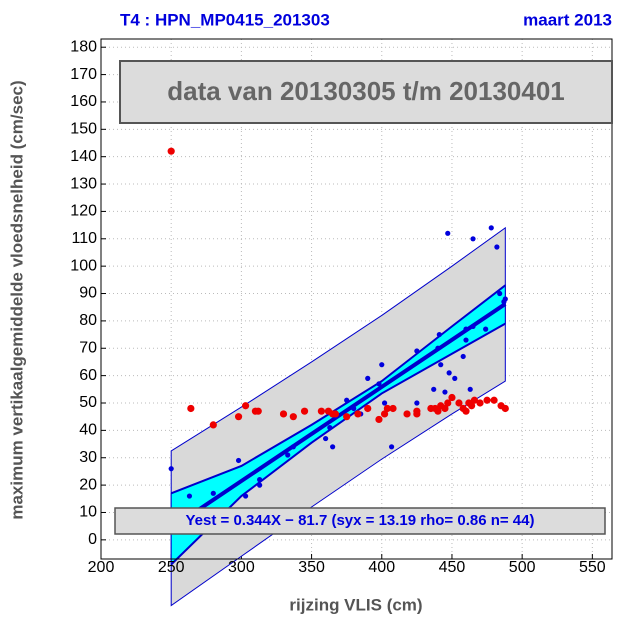  Describe the element at coordinates (83, 46) in the screenshot. I see `y-tick-label: 180` at that location.